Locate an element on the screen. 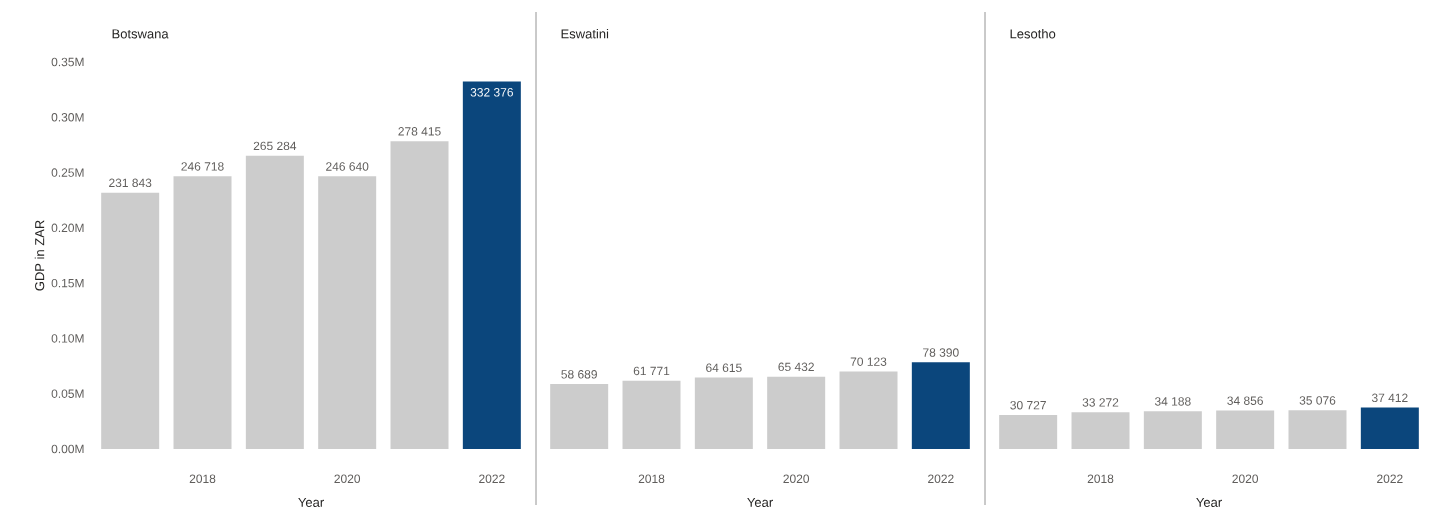  data-label: 78 390 is located at coordinates (941, 352).